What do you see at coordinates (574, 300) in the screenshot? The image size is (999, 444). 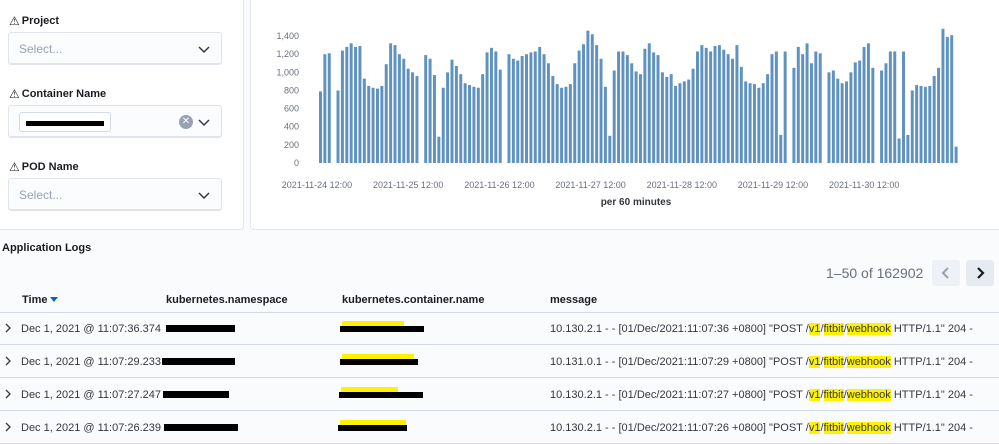 I see `column-header-message: message` at bounding box center [574, 300].